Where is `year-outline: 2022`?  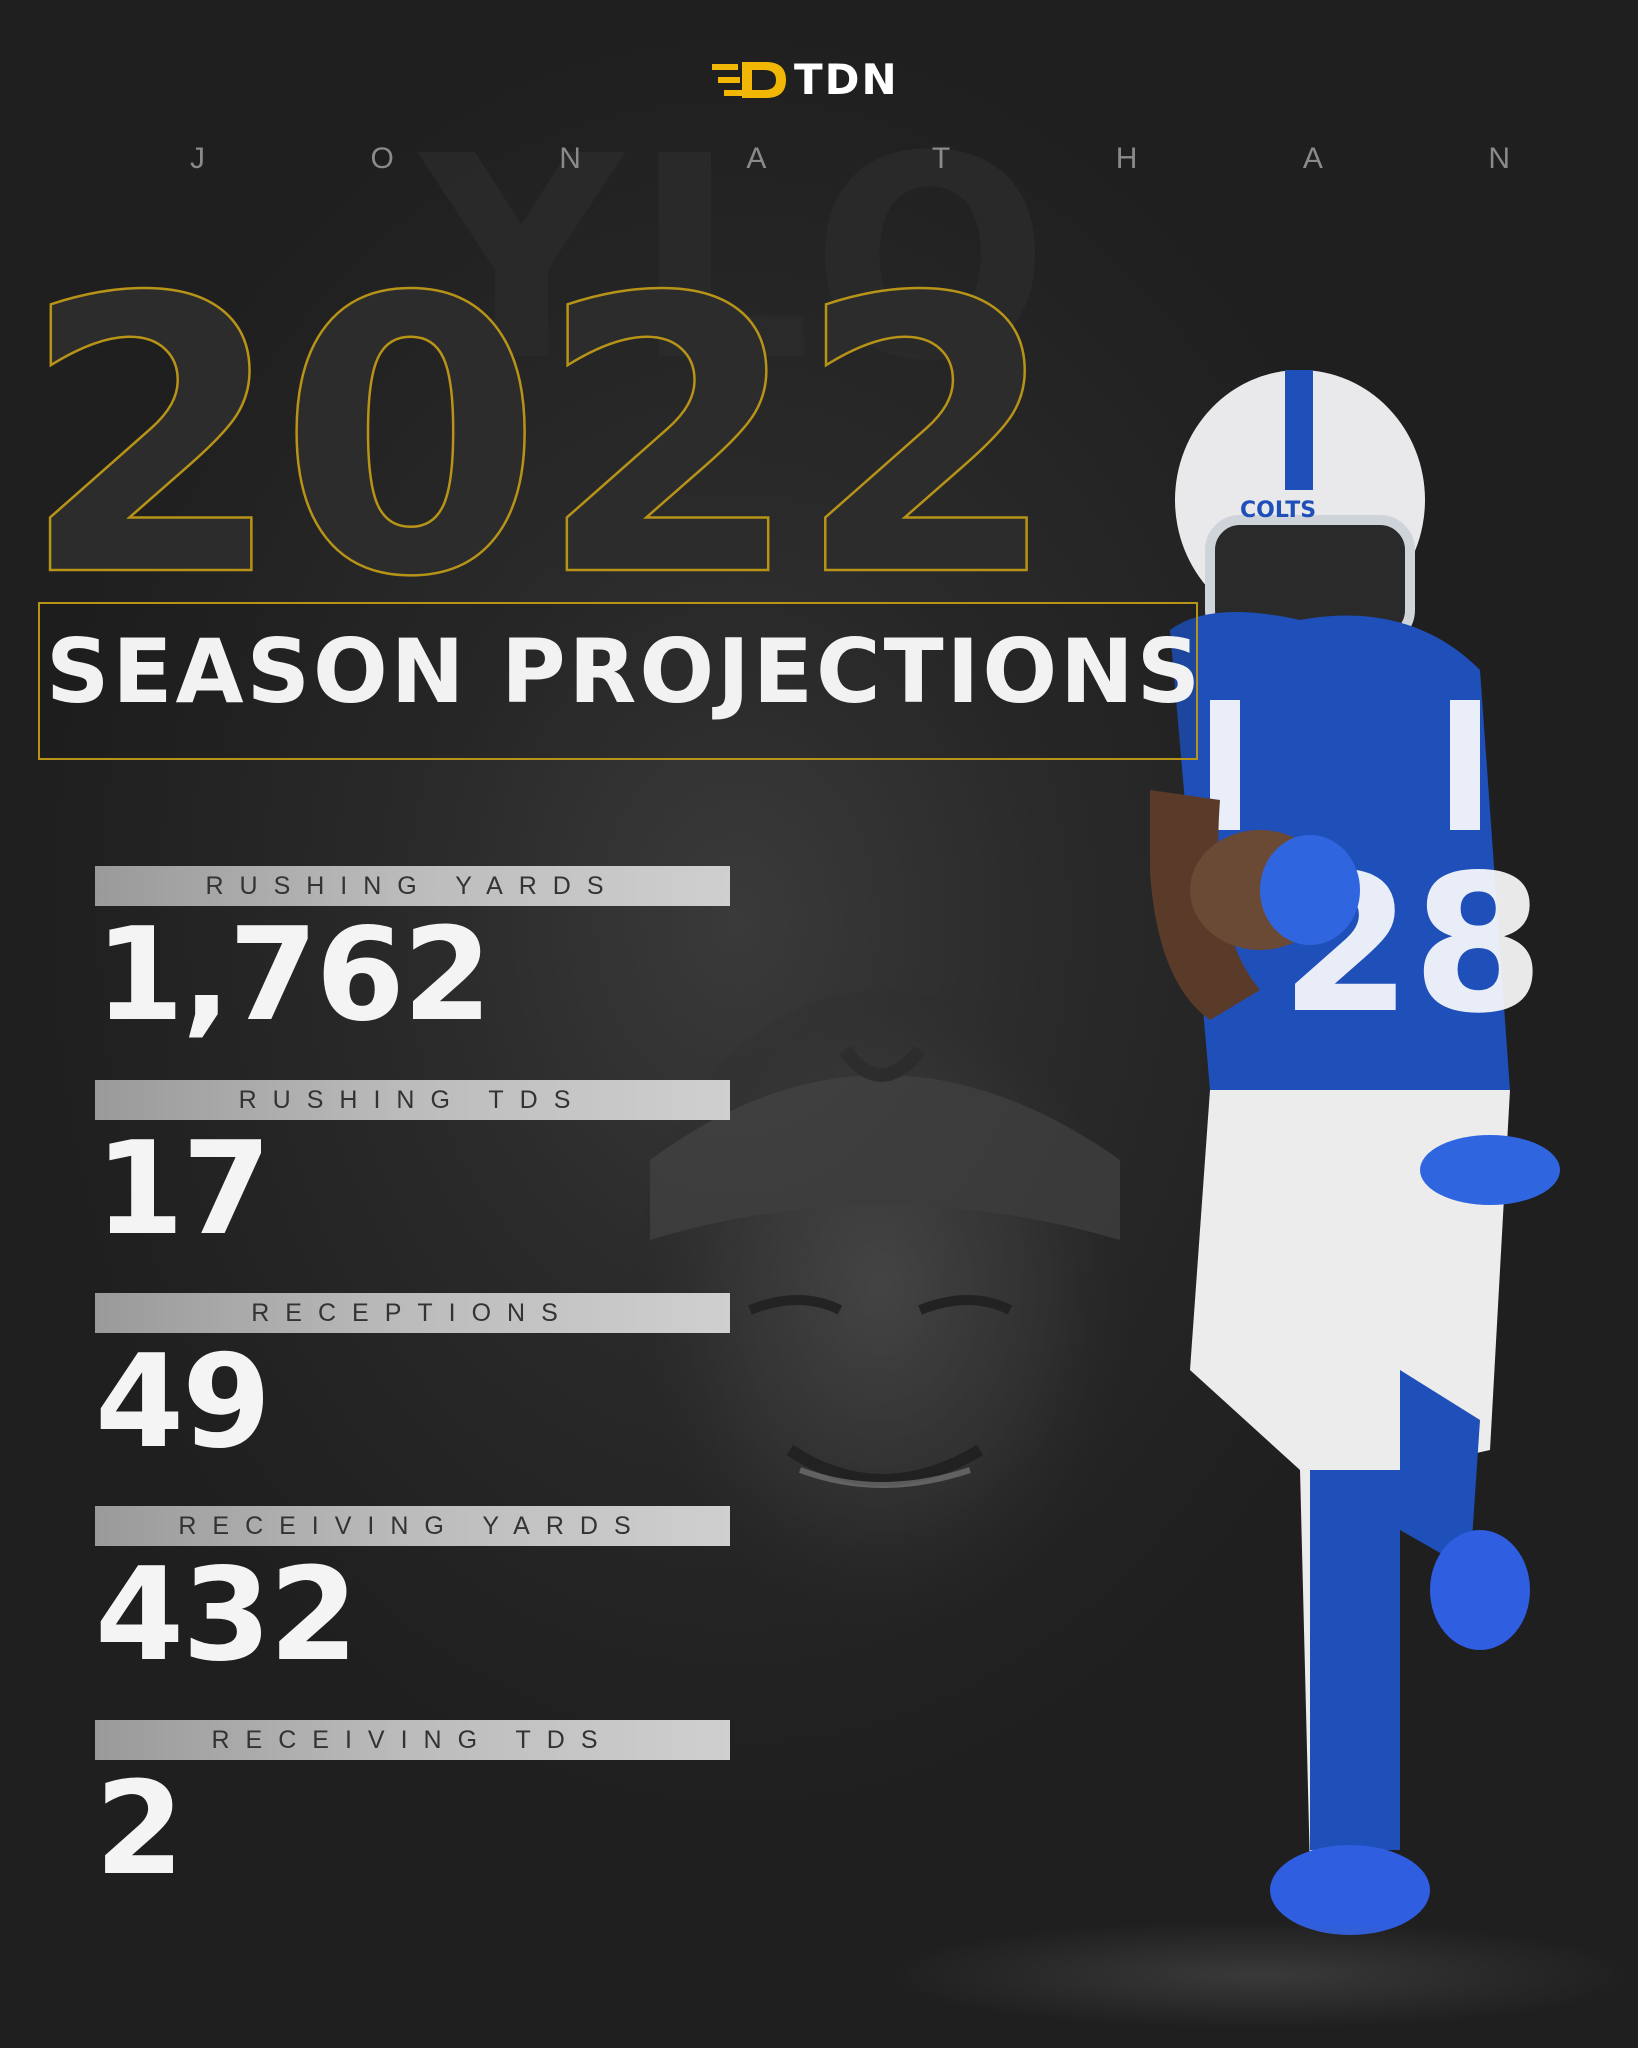
year-outline: 2022 is located at coordinates (540, 439).